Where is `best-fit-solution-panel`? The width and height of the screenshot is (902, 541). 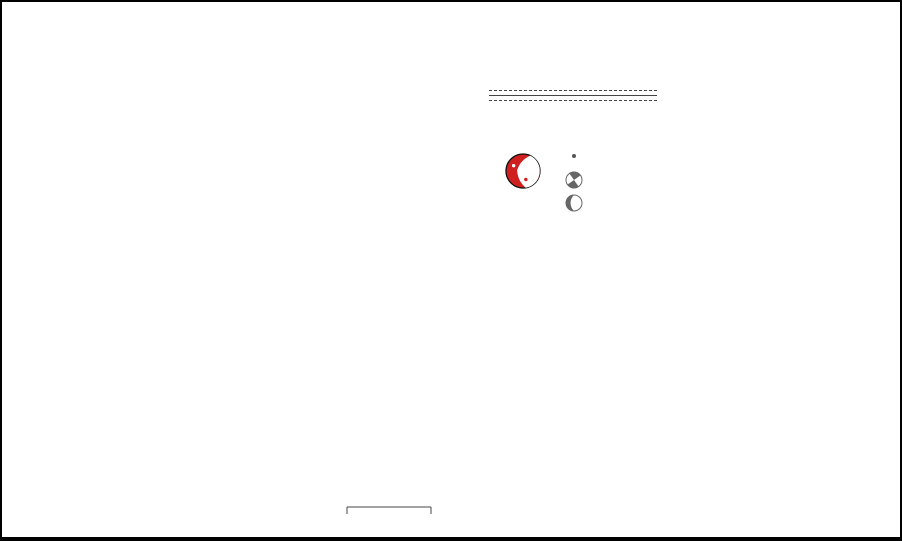 best-fit-solution-panel is located at coordinates (575, 59).